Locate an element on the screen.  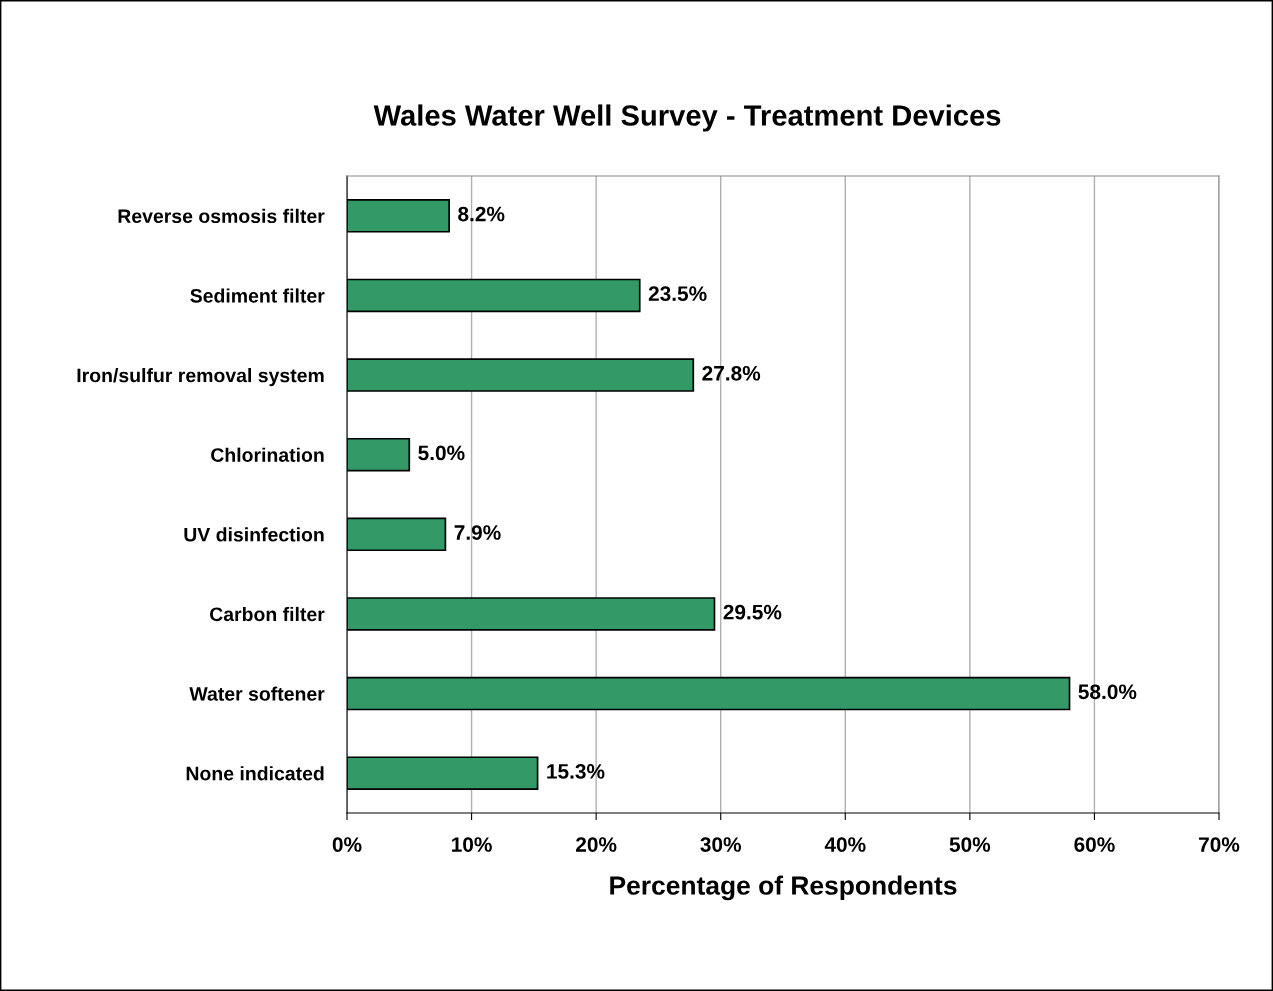
y-tick-label: UV disinfection is located at coordinates (254, 534).